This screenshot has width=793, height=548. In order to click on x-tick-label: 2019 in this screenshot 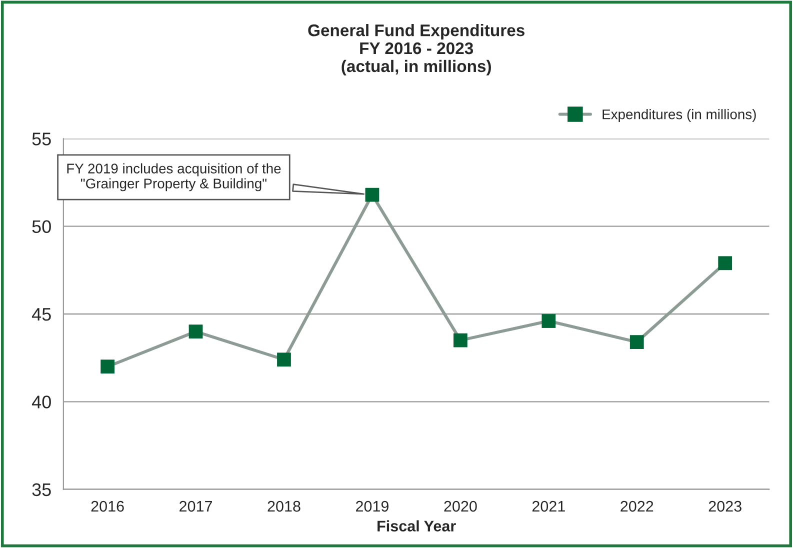, I will do `click(372, 506)`.